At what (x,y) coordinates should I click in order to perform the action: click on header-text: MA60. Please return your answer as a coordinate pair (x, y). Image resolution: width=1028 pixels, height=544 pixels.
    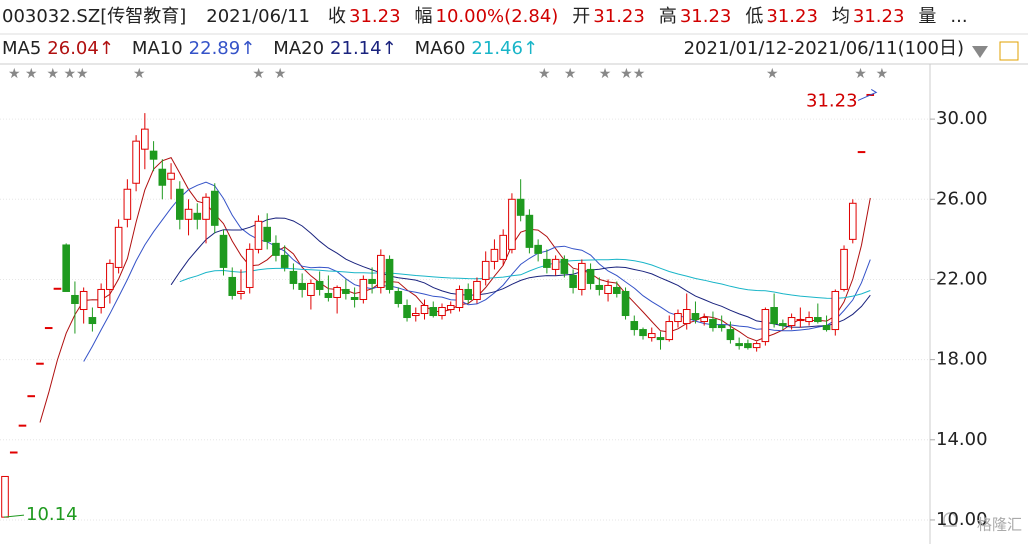
    Looking at the image, I should click on (440, 48).